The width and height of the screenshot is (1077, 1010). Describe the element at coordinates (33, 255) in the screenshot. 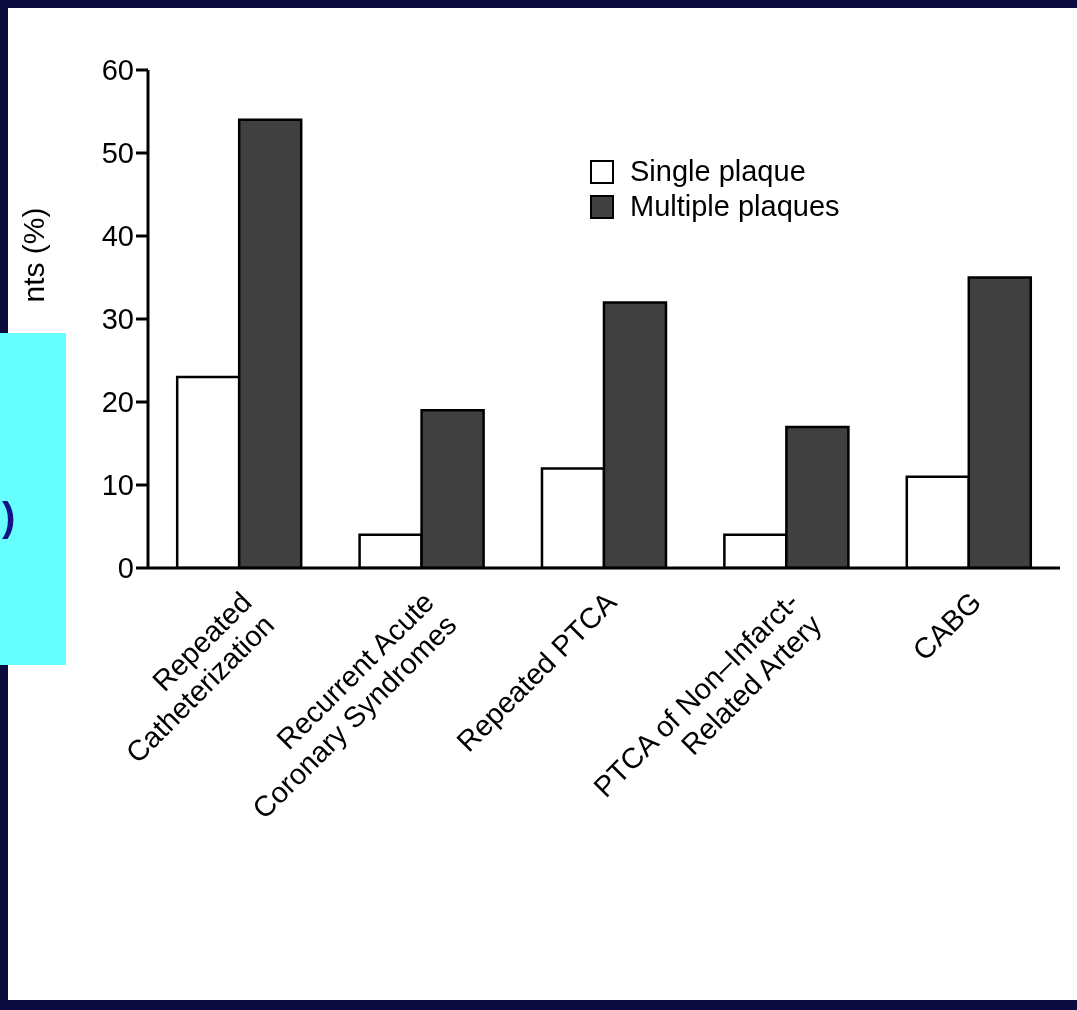

I see `y-axis-title: nts (%)` at that location.